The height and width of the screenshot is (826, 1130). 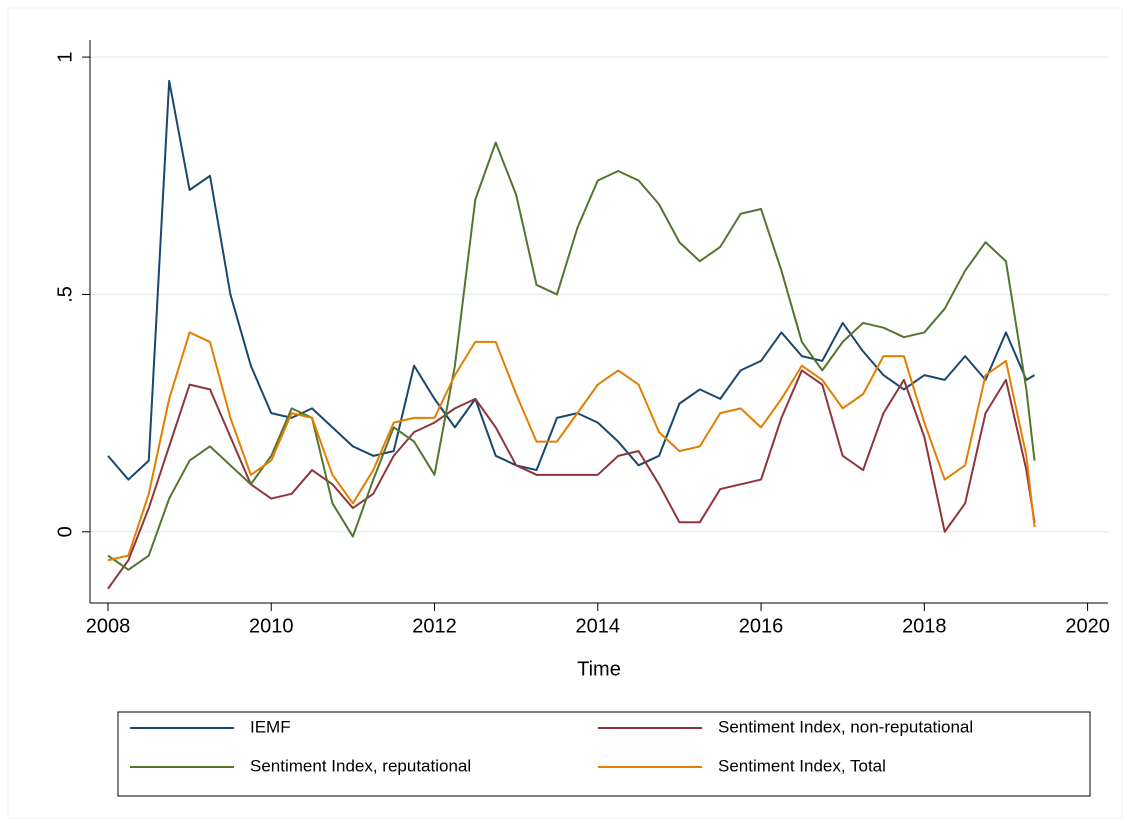 What do you see at coordinates (271, 626) in the screenshot?
I see `x-tick-label: 2010` at bounding box center [271, 626].